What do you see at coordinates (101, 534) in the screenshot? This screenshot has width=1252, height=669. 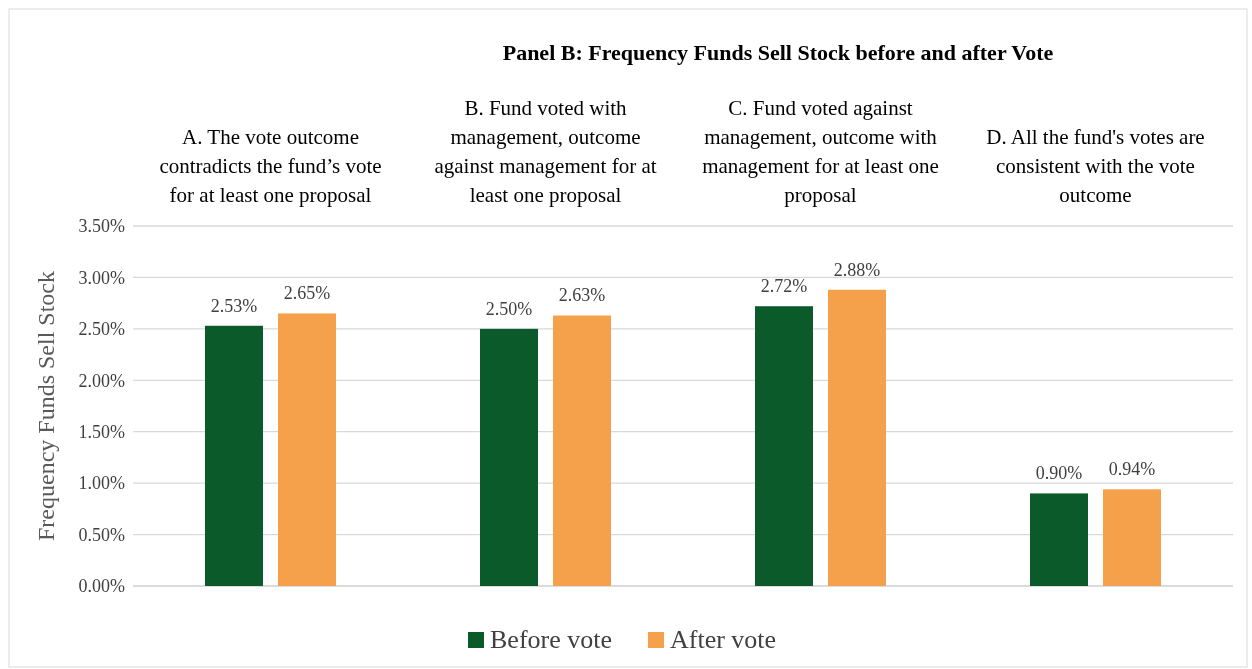 I see `y-tick-label: 0.50%` at bounding box center [101, 534].